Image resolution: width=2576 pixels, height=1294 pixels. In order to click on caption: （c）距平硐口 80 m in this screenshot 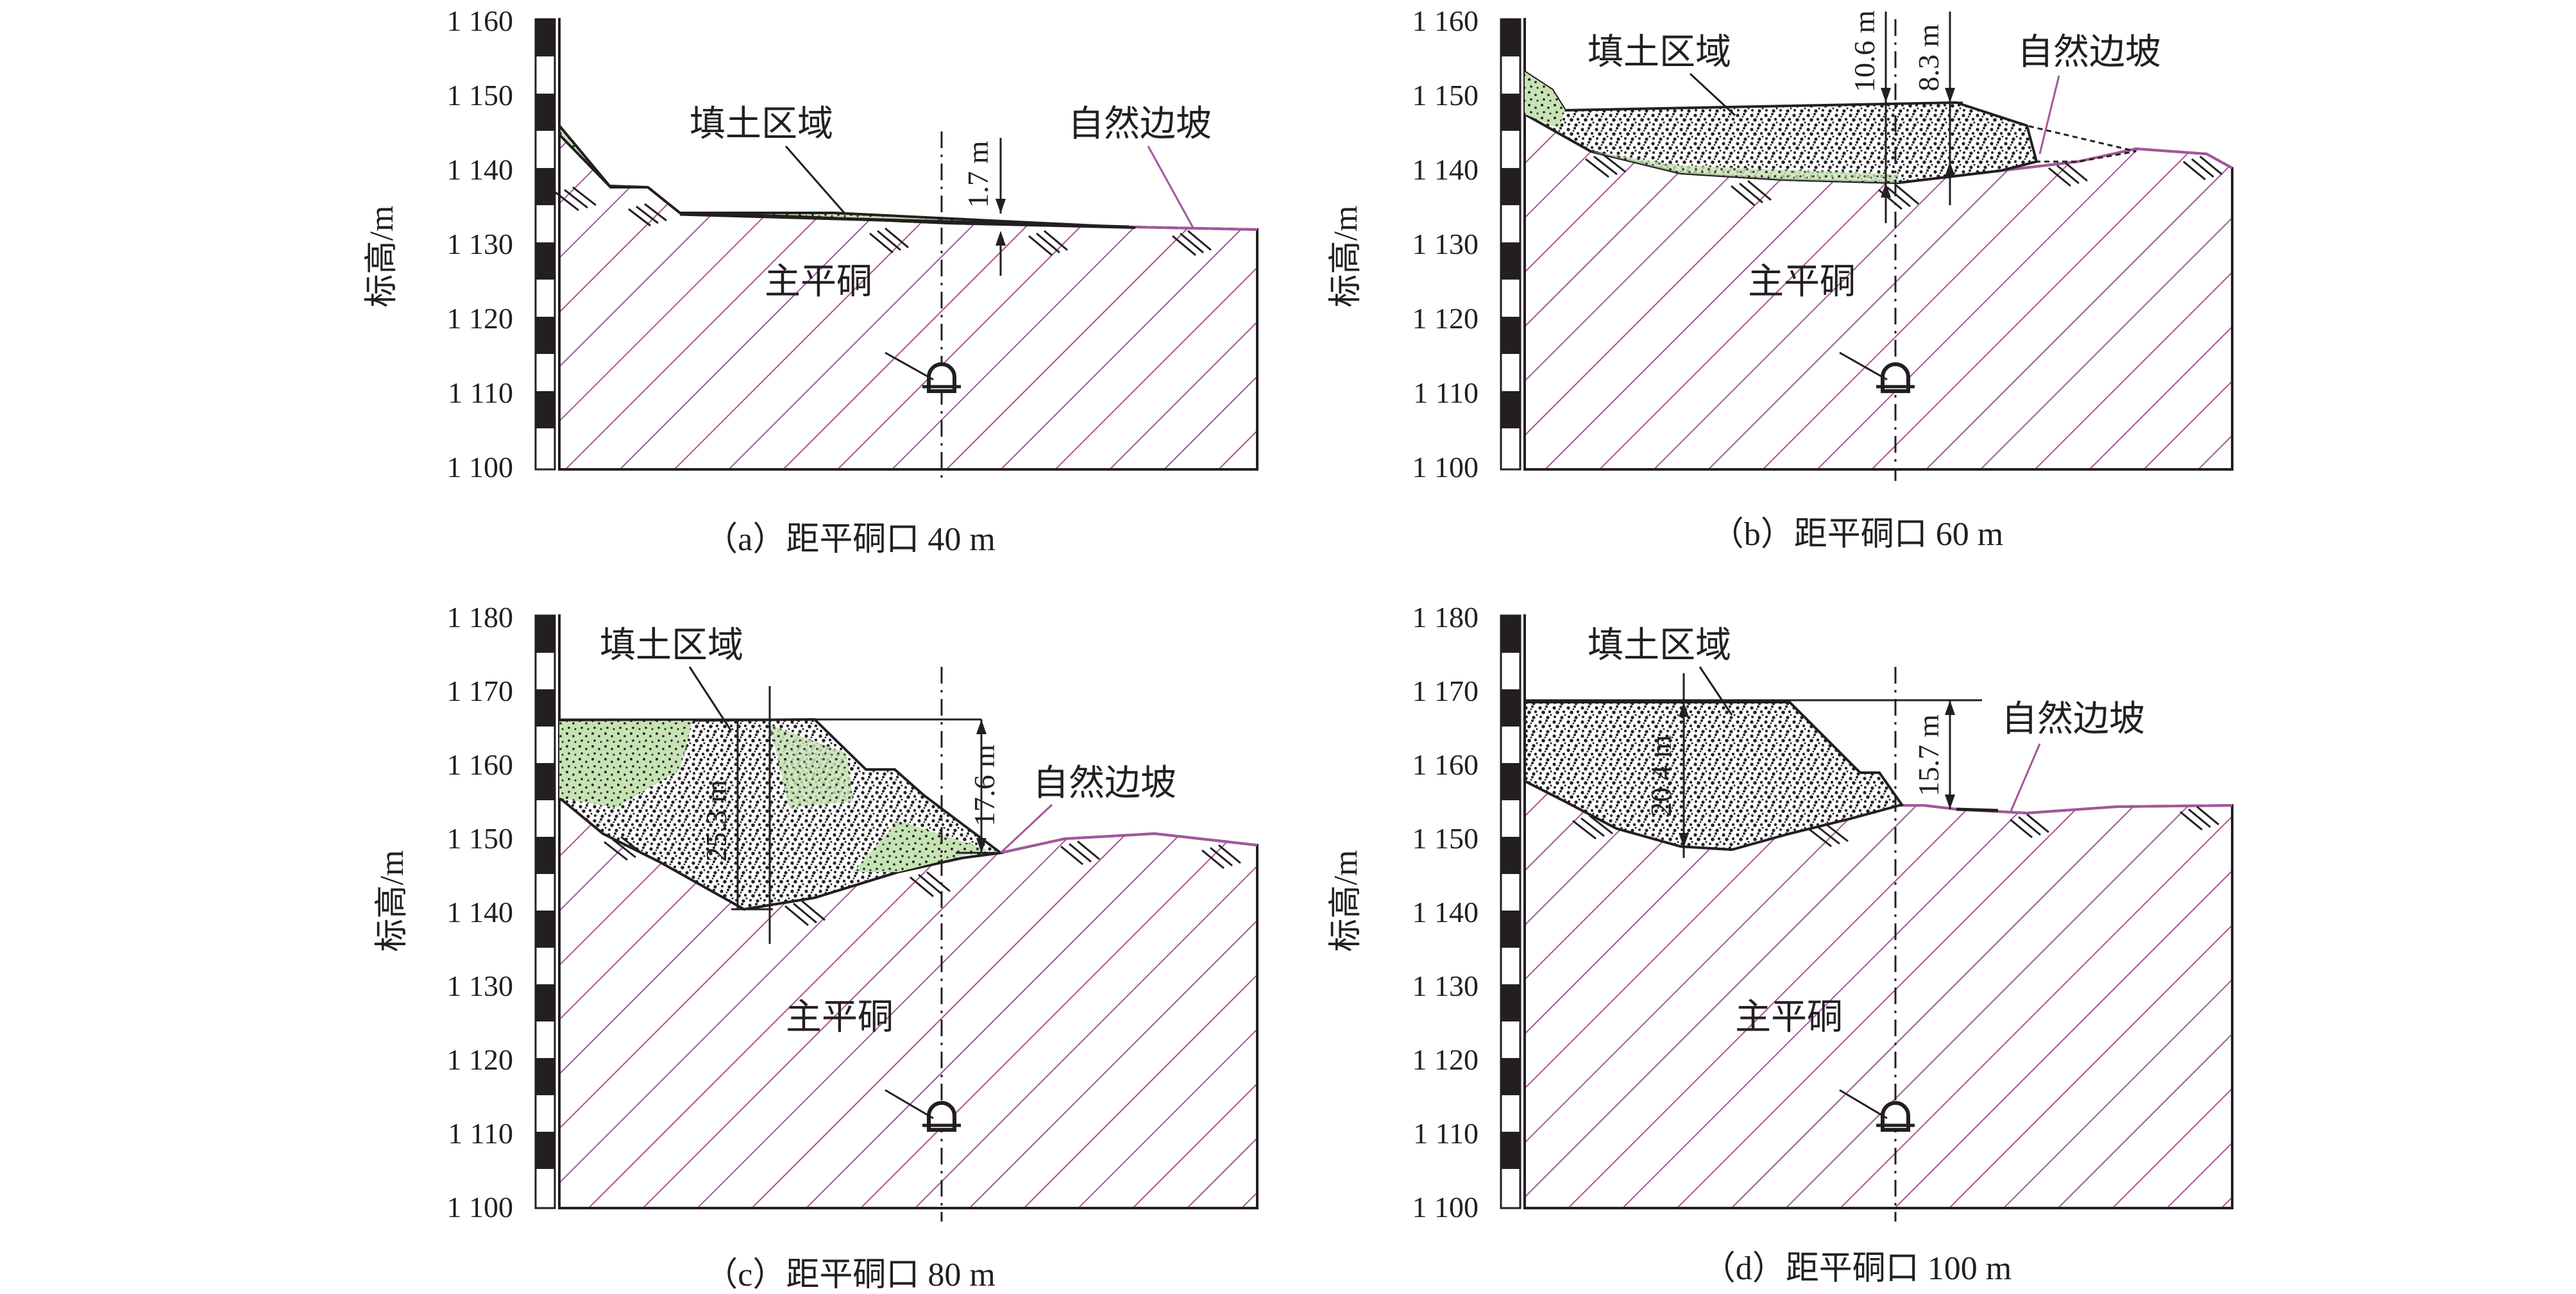, I will do `click(850, 1275)`.